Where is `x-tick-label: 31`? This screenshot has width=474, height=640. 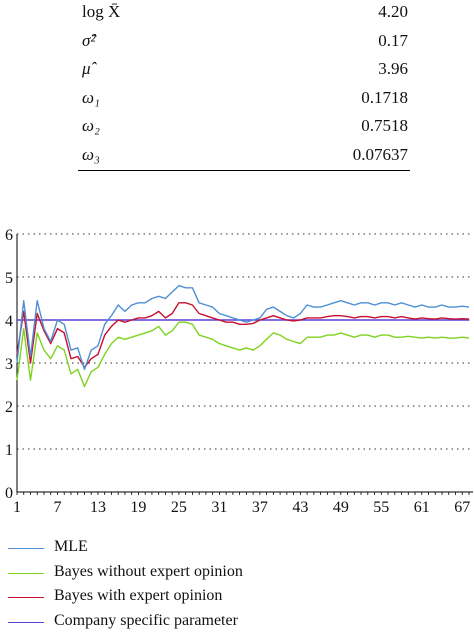
x-tick-label: 31 is located at coordinates (219, 507).